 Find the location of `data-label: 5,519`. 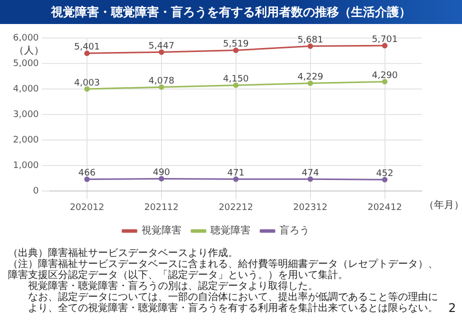

data-label: 5,519 is located at coordinates (236, 45).